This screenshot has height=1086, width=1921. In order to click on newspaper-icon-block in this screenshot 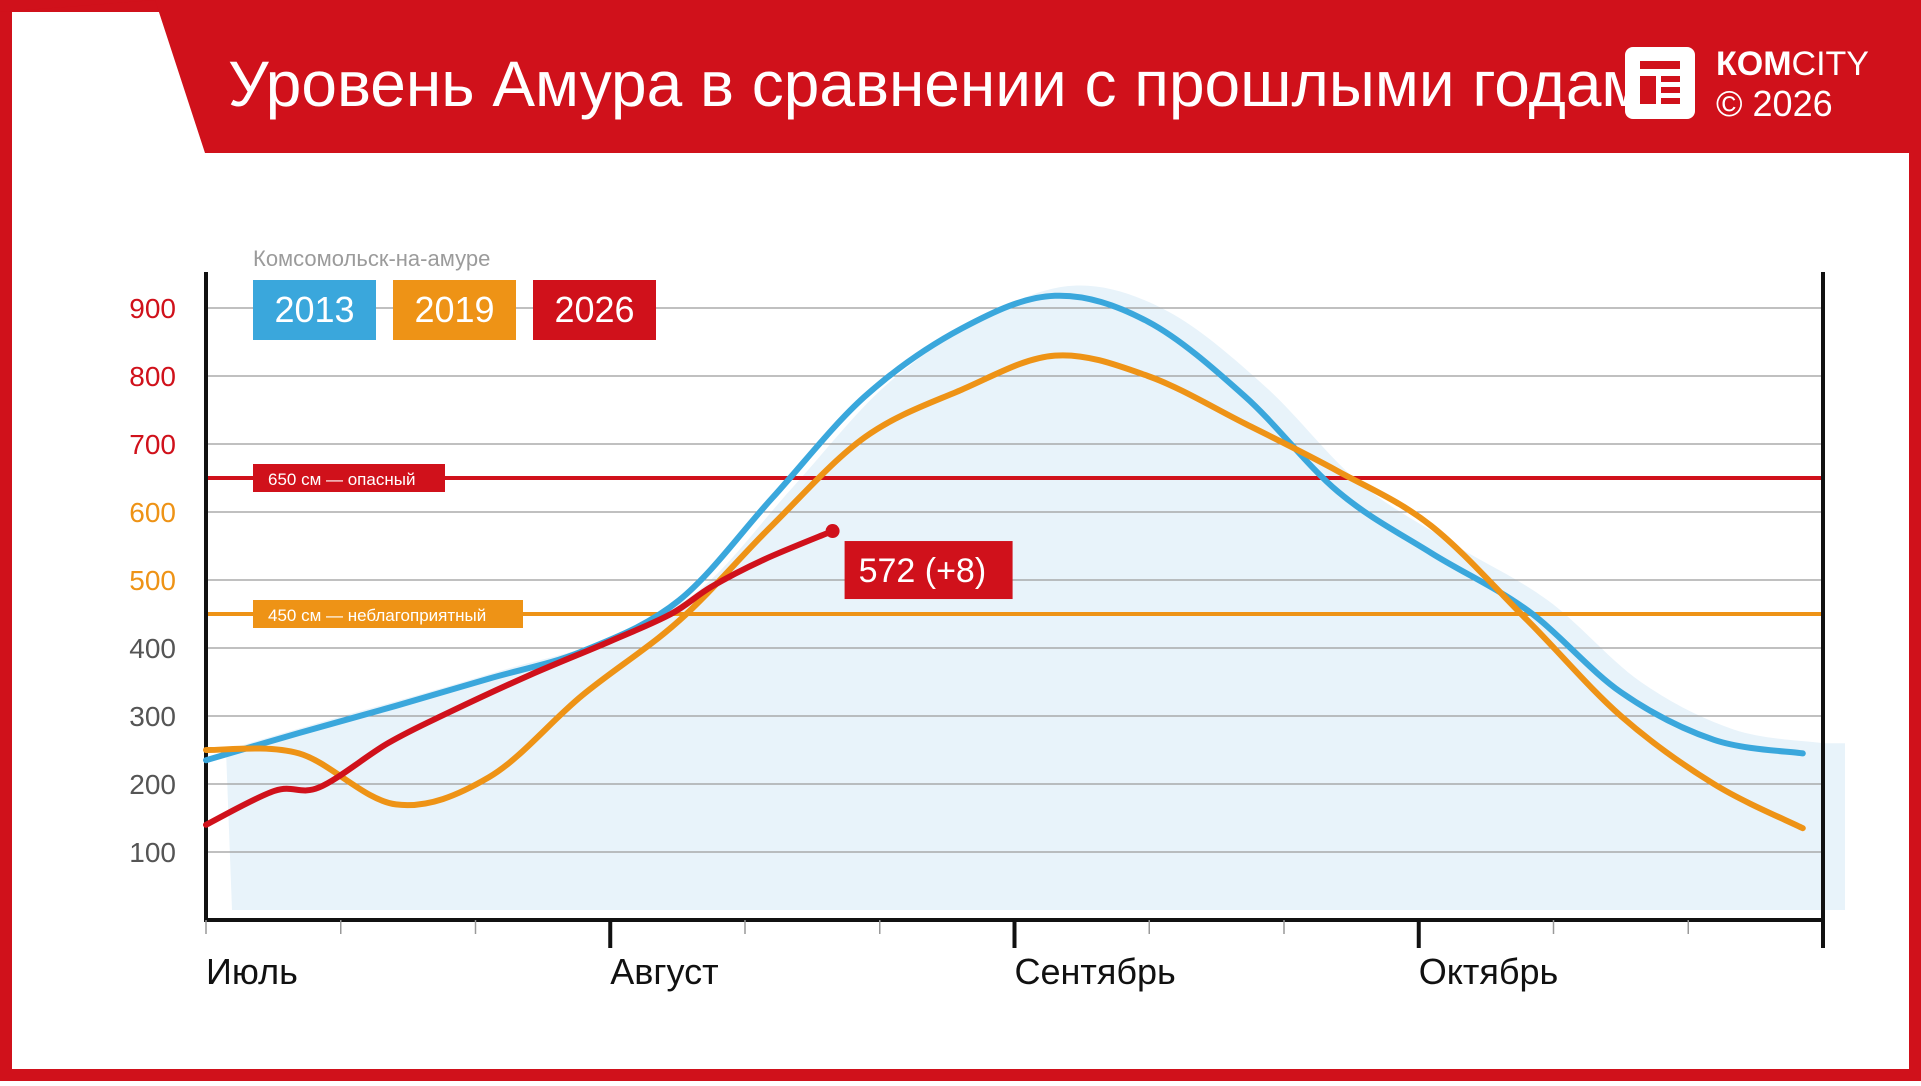, I will do `click(1648, 90)`.